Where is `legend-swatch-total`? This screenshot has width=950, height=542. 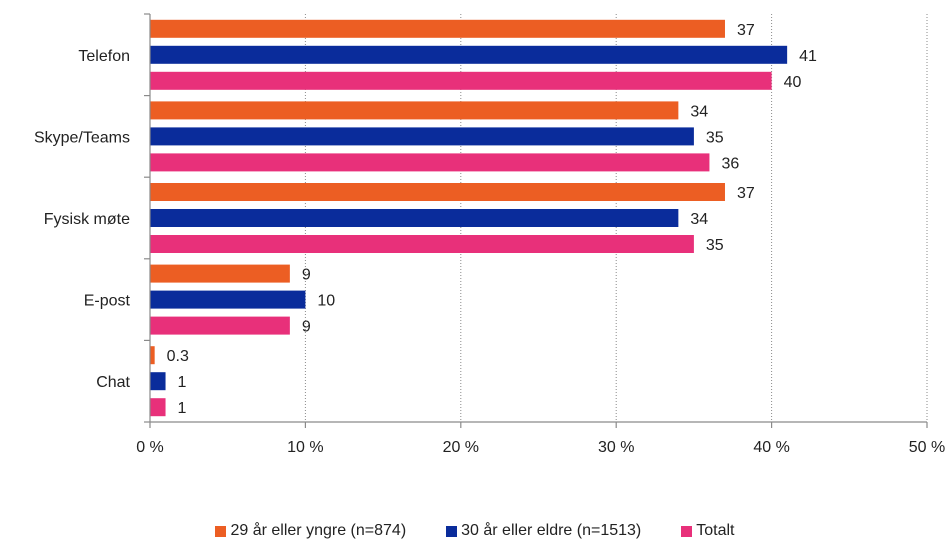 legend-swatch-total is located at coordinates (687, 531).